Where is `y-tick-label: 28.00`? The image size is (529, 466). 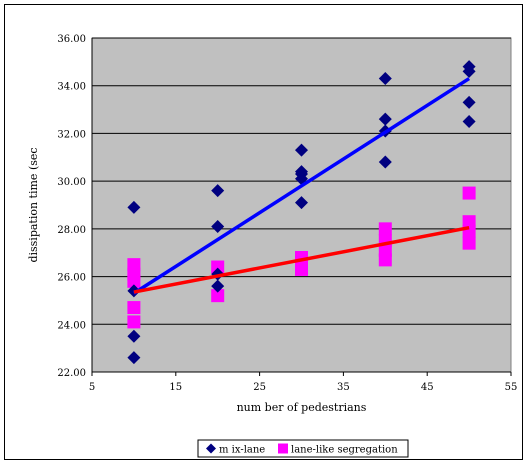 y-tick-label: 28.00 is located at coordinates (71, 230).